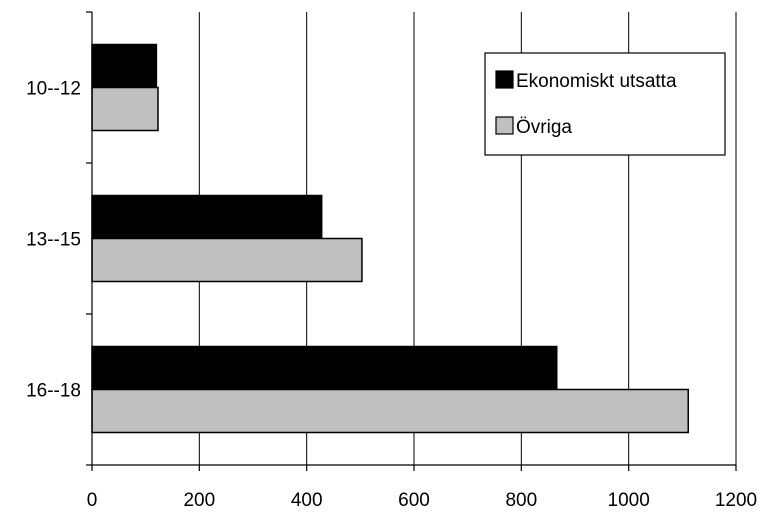 The width and height of the screenshot is (762, 519). What do you see at coordinates (521, 500) in the screenshot?
I see `x-tick-label-800: 800` at bounding box center [521, 500].